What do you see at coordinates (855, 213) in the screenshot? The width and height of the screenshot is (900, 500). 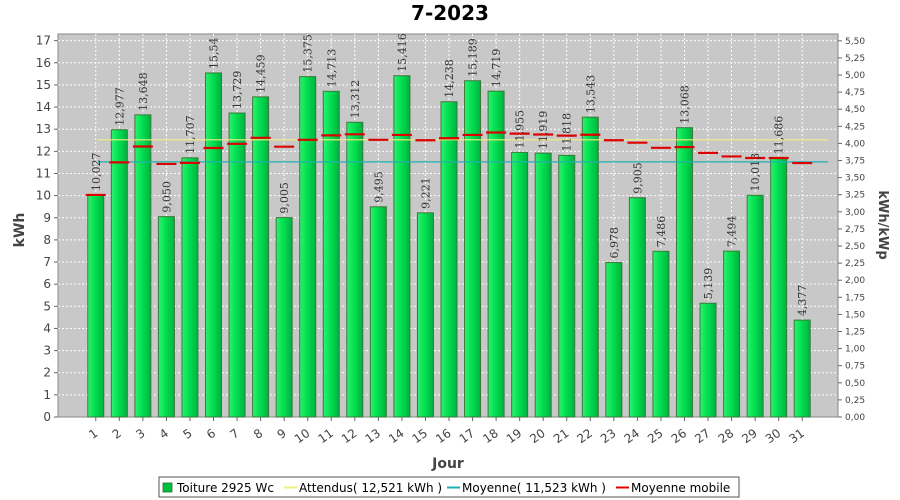 I see `y2-tick-label: 3,00` at bounding box center [855, 213].